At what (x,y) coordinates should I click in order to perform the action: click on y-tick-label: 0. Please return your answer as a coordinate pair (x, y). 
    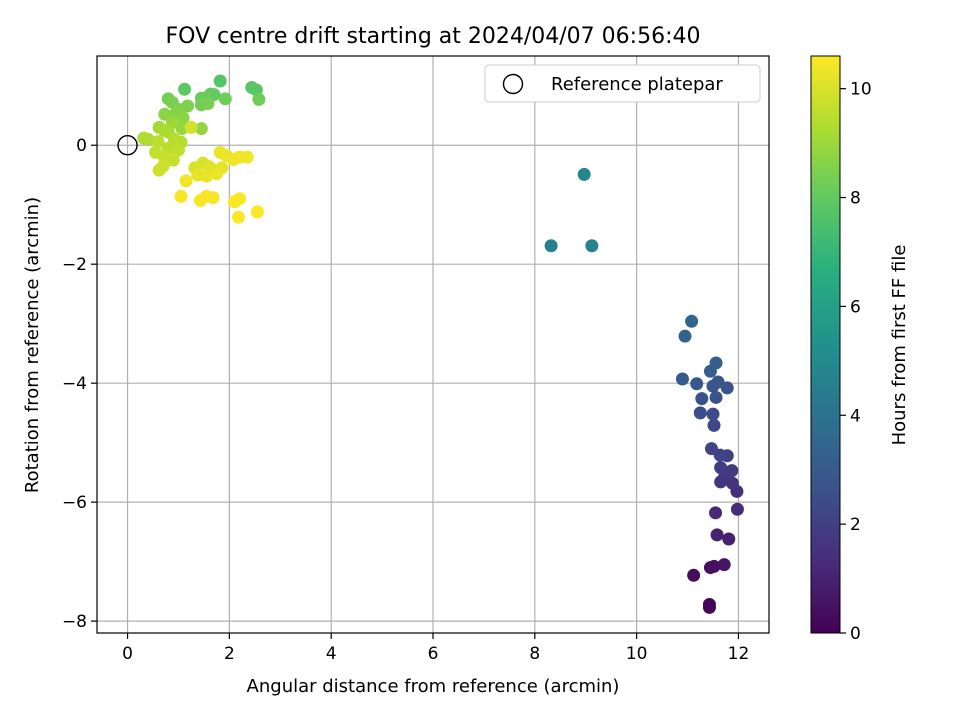
    Looking at the image, I should click on (81, 146).